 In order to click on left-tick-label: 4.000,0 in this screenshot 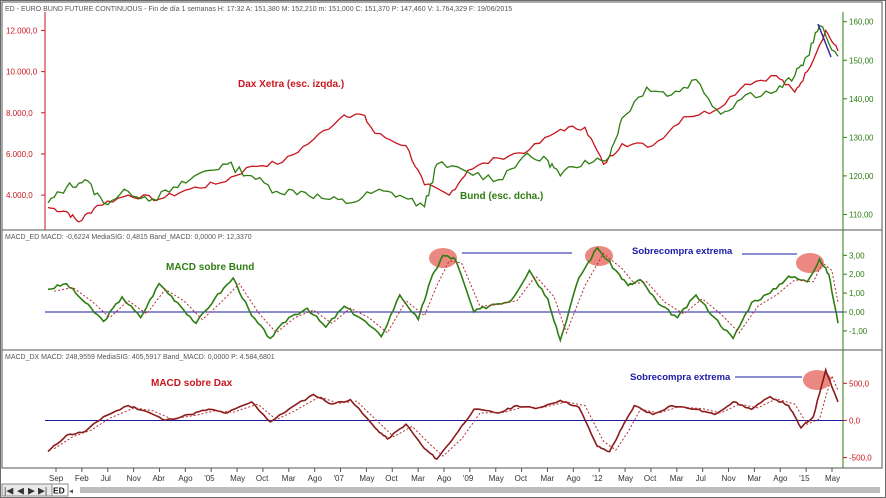, I will do `click(19, 195)`.